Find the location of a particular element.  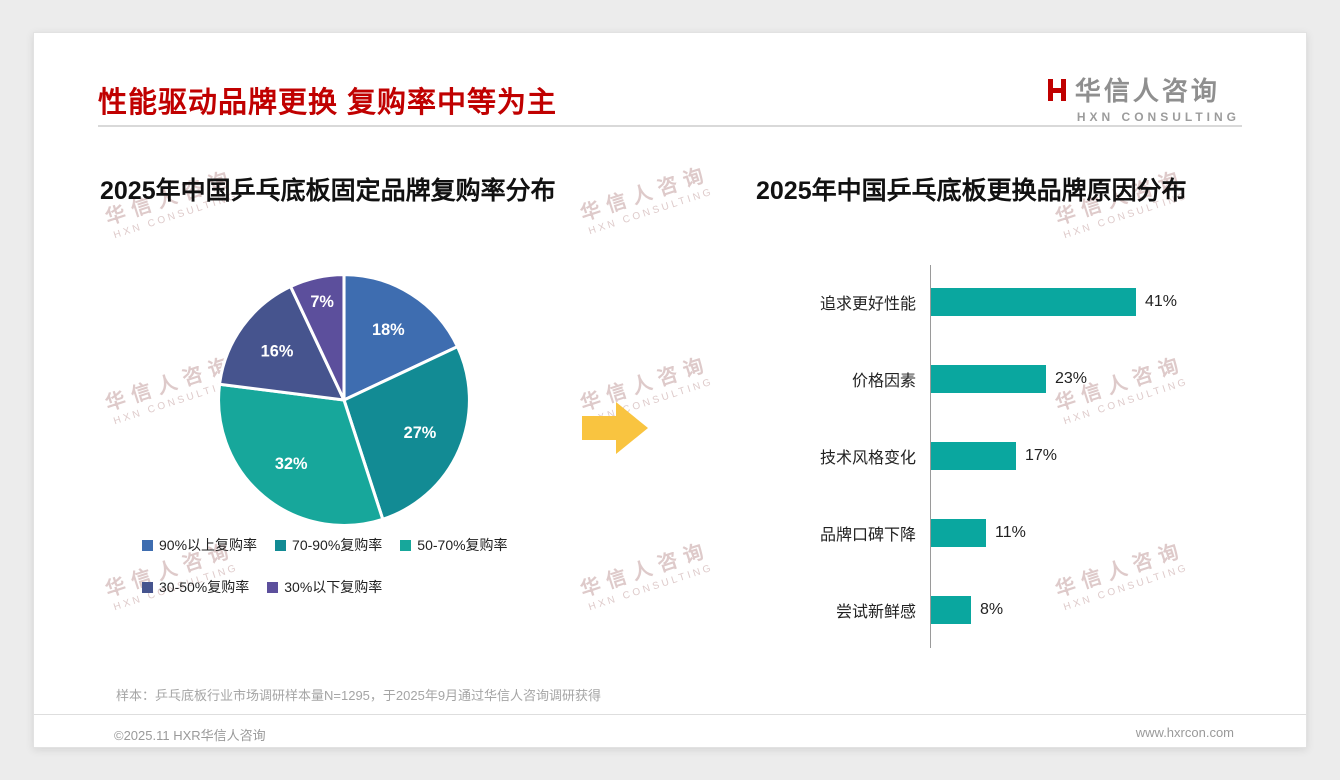

right-arrow-icon is located at coordinates (615, 430).